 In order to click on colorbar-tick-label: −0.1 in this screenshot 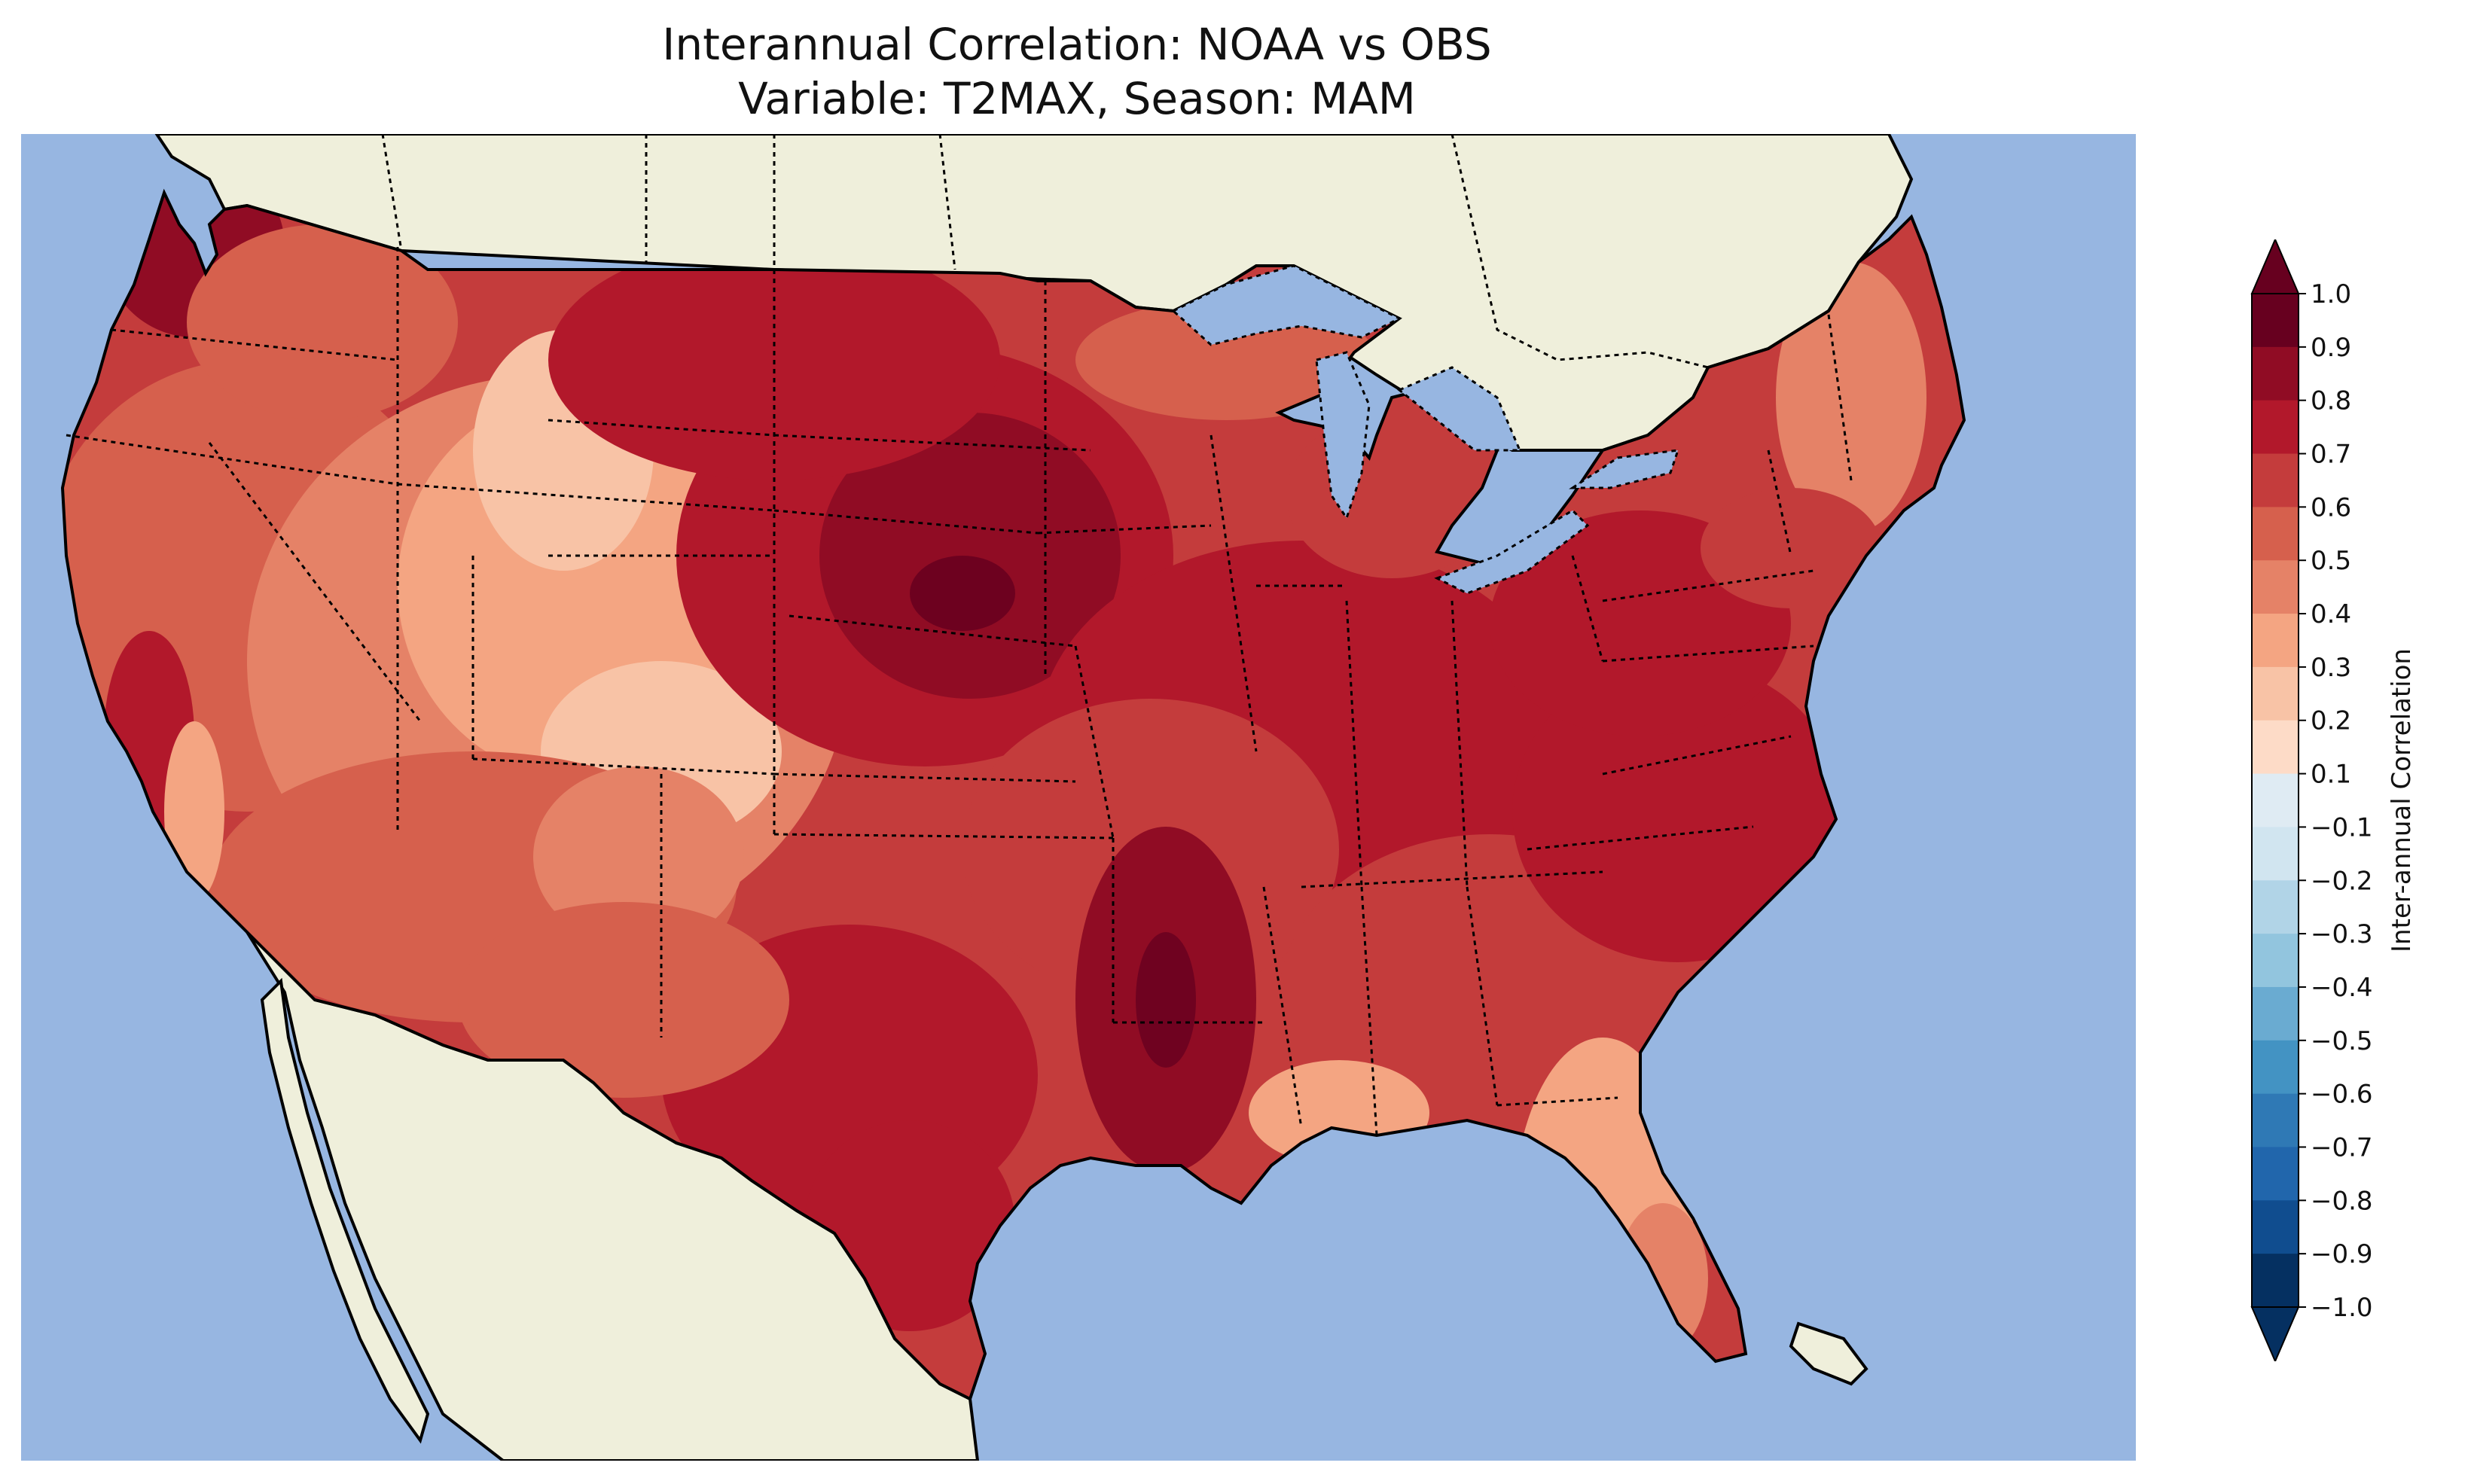, I will do `click(2342, 827)`.